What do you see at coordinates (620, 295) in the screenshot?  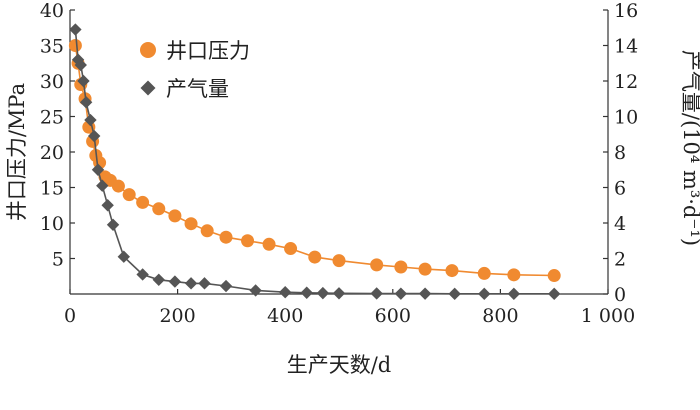 I see `y-right-tick-label: 0` at bounding box center [620, 295].